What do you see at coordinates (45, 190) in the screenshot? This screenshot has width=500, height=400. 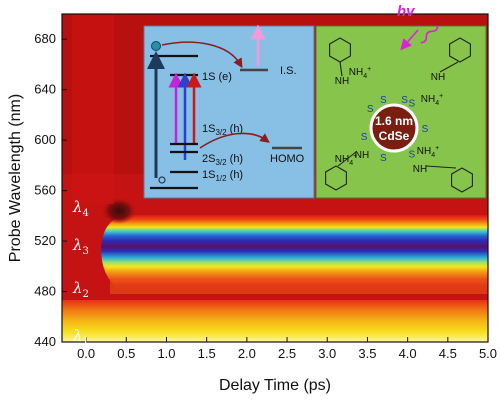 I see `y-tick-label: 560` at bounding box center [45, 190].